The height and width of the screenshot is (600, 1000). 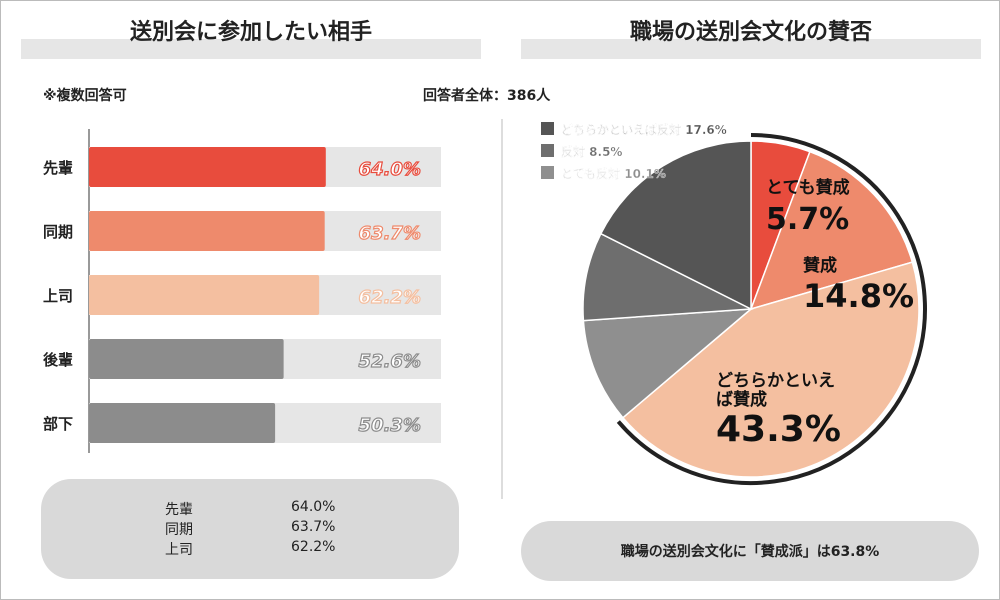 What do you see at coordinates (778, 429) in the screenshot?
I see `slice-value: 43.3%` at bounding box center [778, 429].